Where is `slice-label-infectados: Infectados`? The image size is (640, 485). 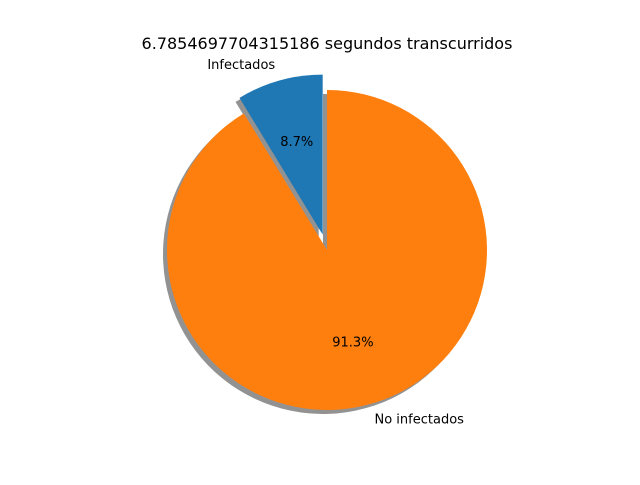
slice-label-infectados: Infectados is located at coordinates (241, 65).